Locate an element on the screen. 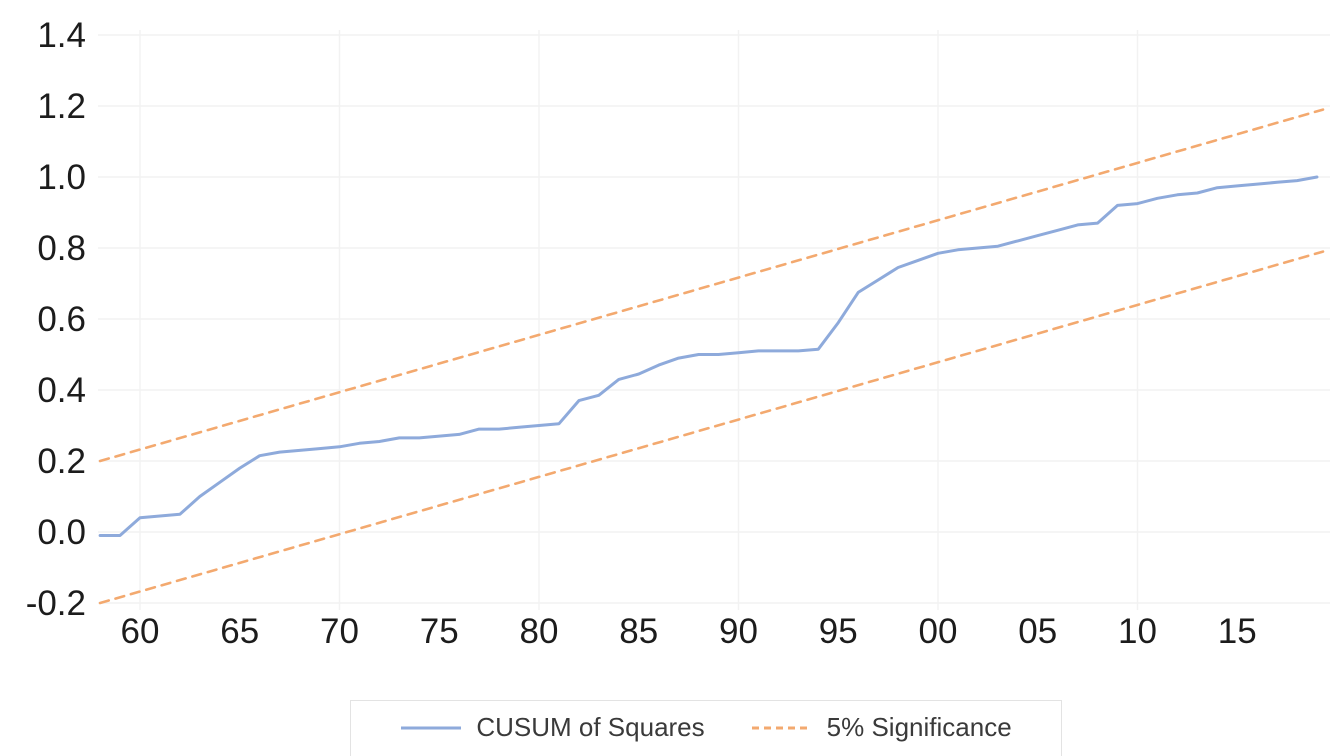  y-tick-label: 1.4 is located at coordinates (61, 35).